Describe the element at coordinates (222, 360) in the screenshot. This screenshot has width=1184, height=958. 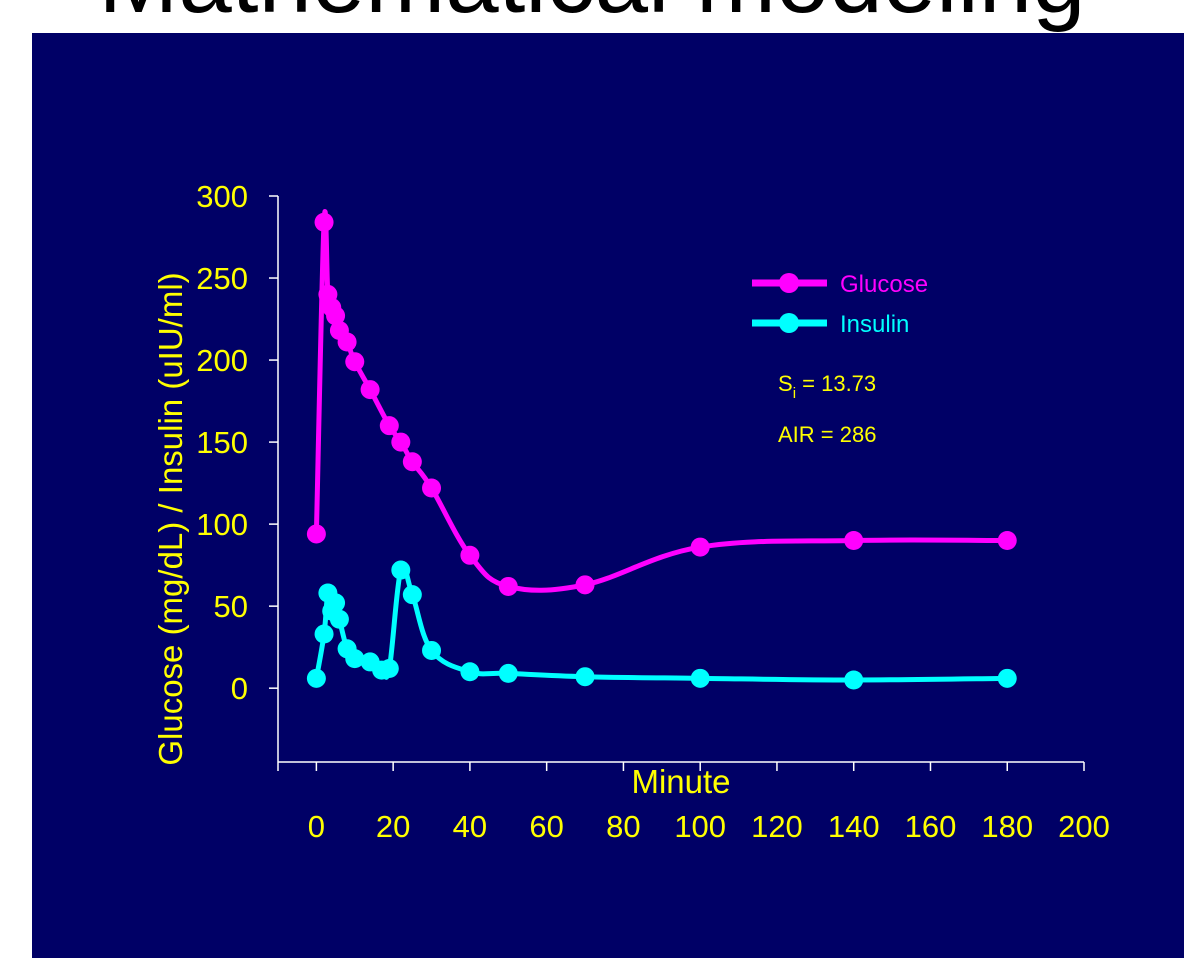
I see `y-tick-label: 200` at that location.